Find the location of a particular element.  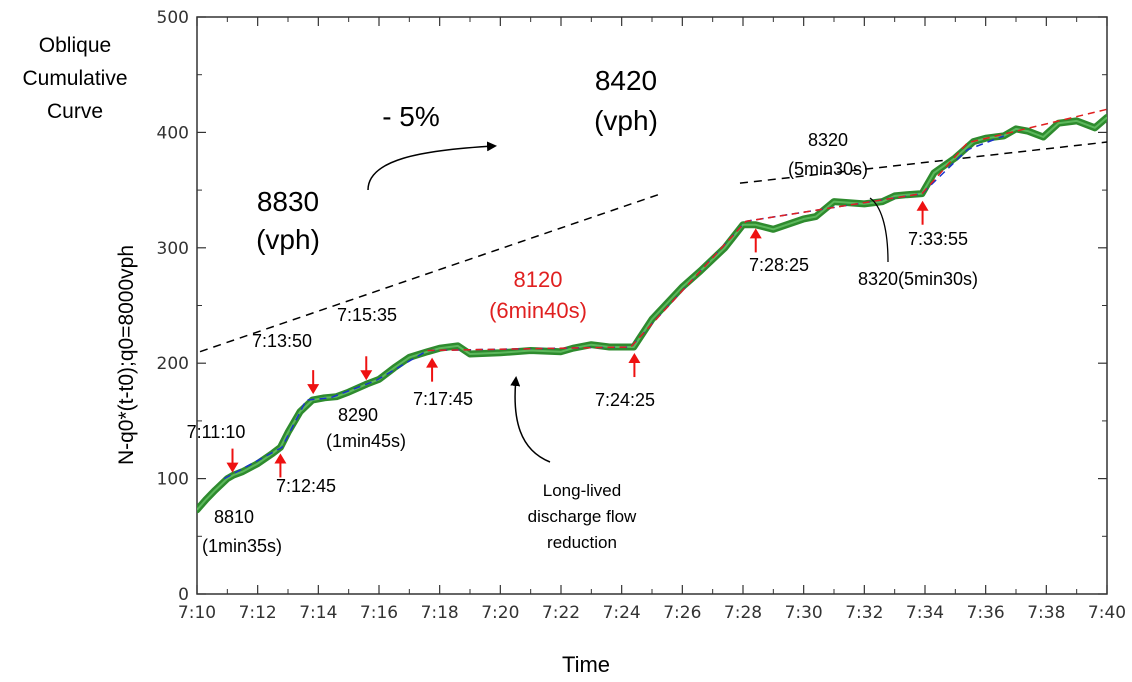

rate-8830-unit: (vph) is located at coordinates (288, 239).